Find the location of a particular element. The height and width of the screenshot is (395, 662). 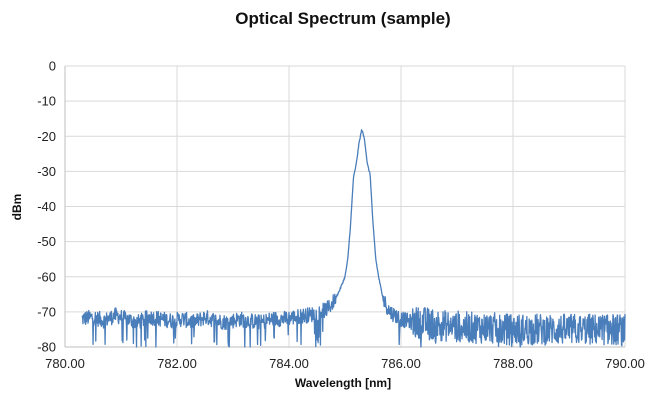

x-tick-label: 790.00 is located at coordinates (625, 363).